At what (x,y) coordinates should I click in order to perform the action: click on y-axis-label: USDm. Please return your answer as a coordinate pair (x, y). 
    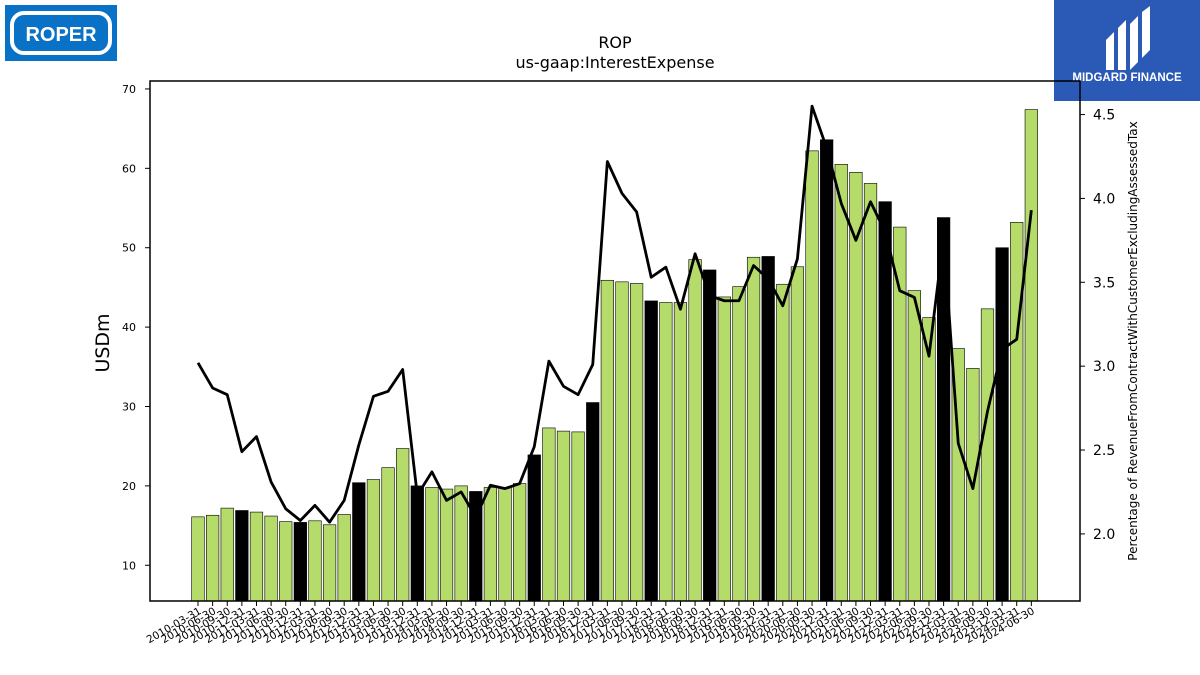
    Looking at the image, I should click on (103, 342).